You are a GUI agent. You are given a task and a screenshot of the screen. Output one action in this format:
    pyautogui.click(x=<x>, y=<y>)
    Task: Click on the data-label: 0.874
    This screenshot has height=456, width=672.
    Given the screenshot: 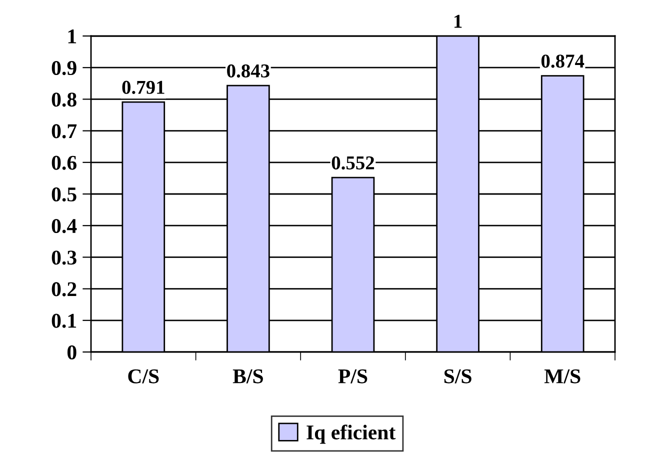 What is the action you would take?
    pyautogui.click(x=562, y=61)
    